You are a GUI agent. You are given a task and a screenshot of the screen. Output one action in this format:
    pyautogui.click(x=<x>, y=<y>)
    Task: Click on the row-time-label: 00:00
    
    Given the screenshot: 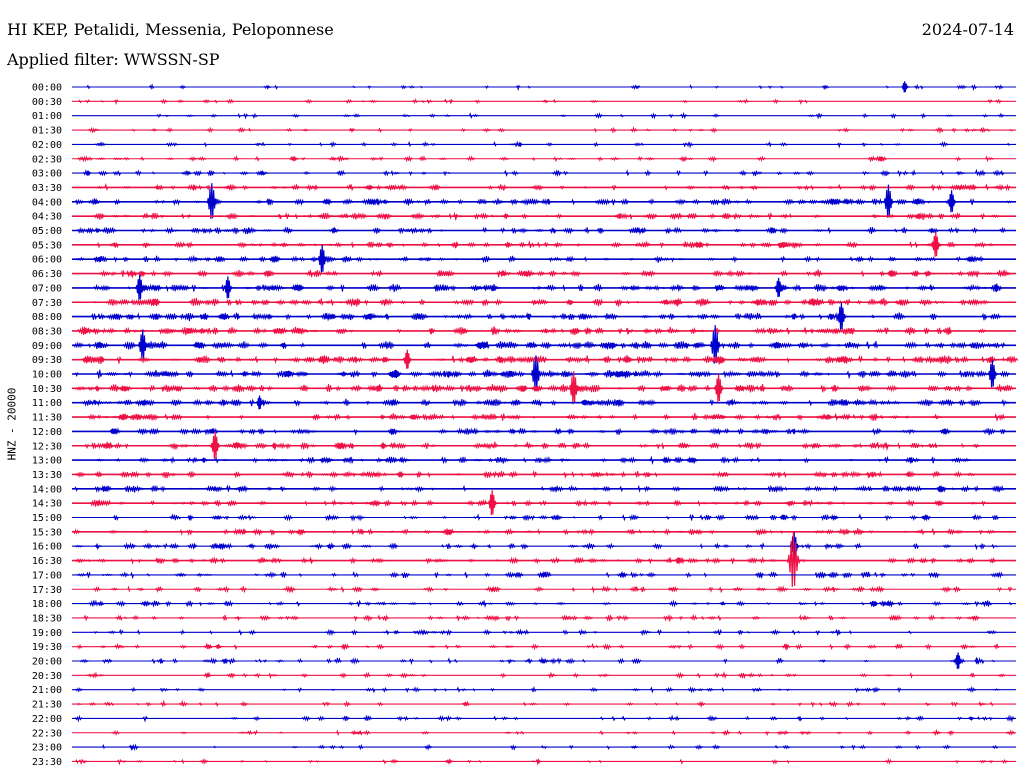 What is the action you would take?
    pyautogui.click(x=47, y=88)
    